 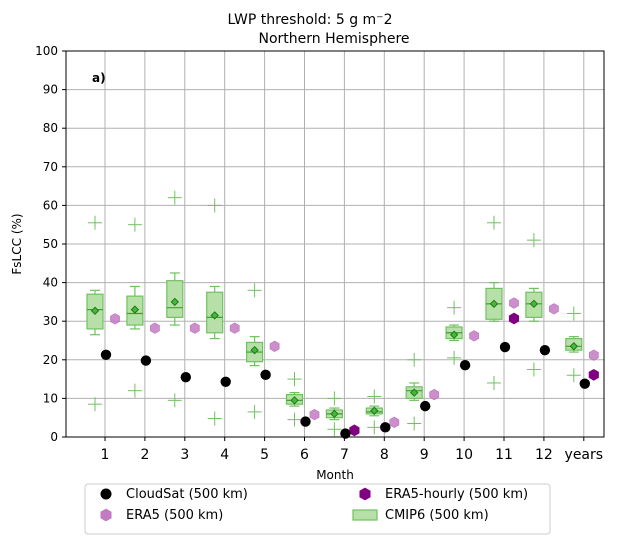 What do you see at coordinates (352, 450) in the screenshot?
I see `x-axis: 1 2 3 4 5 6 7 8 9 10 11 12 years` at bounding box center [352, 450].